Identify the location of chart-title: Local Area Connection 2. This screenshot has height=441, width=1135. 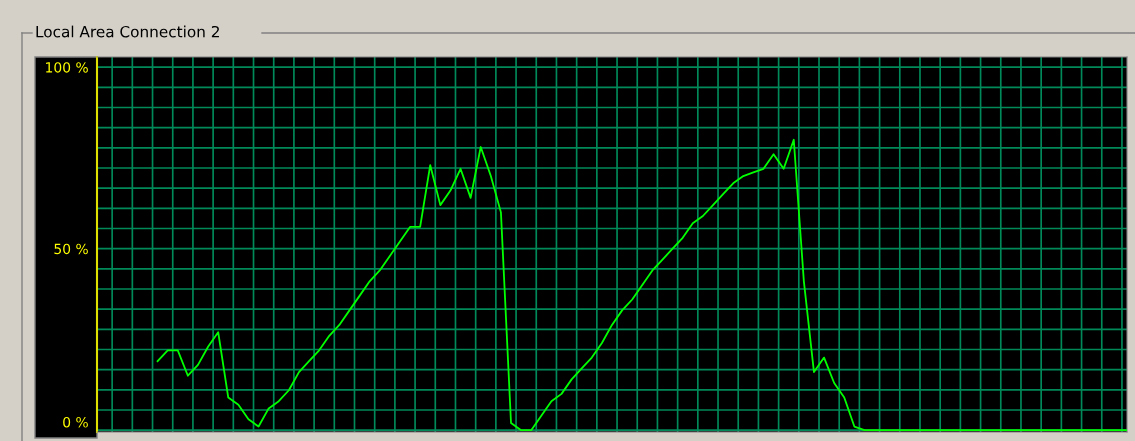
(127, 31).